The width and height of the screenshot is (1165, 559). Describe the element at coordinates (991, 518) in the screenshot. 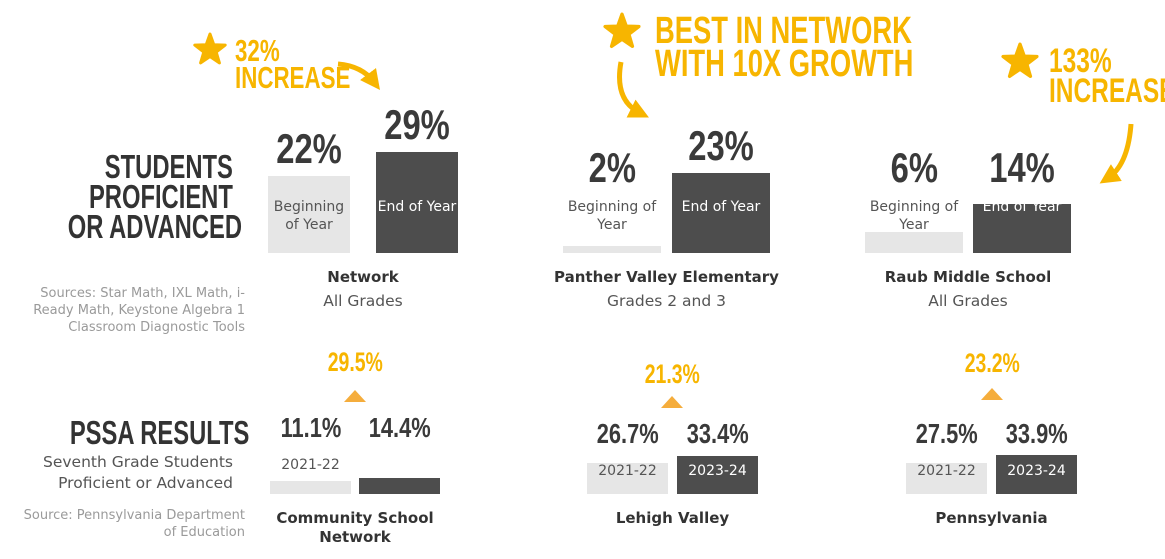

I see `chart-title: Pennsylvania` at that location.